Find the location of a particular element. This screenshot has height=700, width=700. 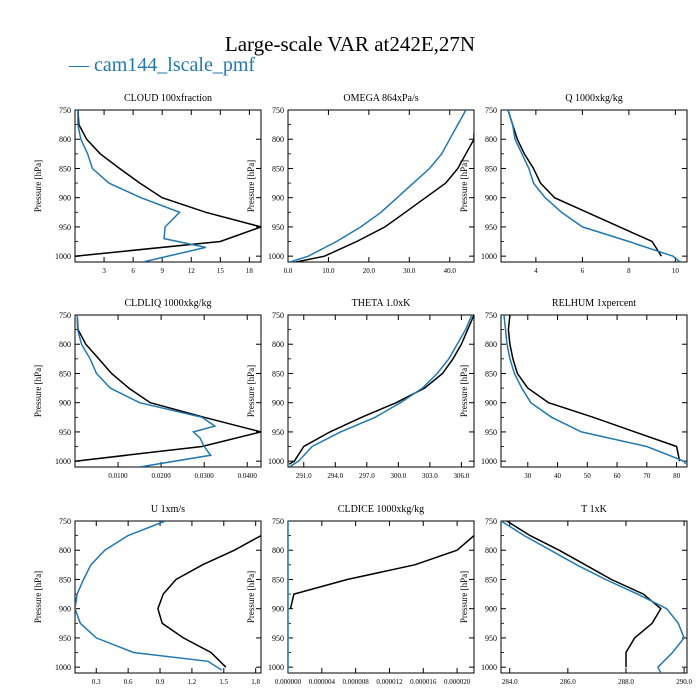

x-tick-label: 0.6 is located at coordinates (128, 682).